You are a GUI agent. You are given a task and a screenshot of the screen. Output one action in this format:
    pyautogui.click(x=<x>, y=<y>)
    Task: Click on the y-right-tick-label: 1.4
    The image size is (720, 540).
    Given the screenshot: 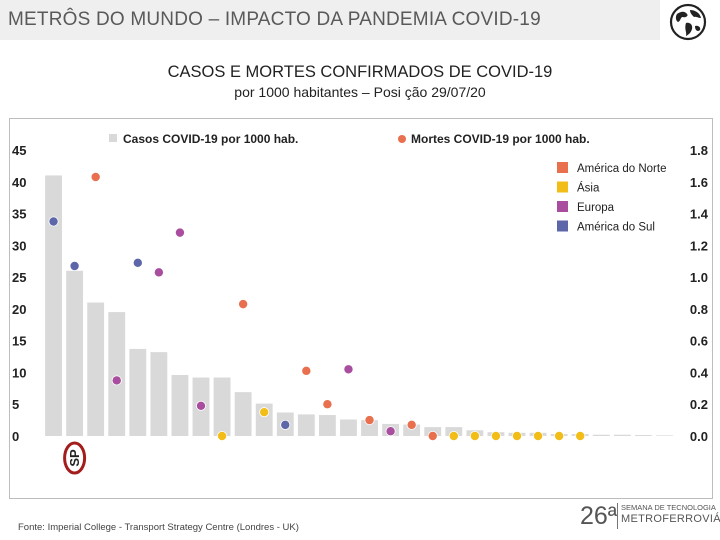 What is the action you would take?
    pyautogui.click(x=699, y=214)
    